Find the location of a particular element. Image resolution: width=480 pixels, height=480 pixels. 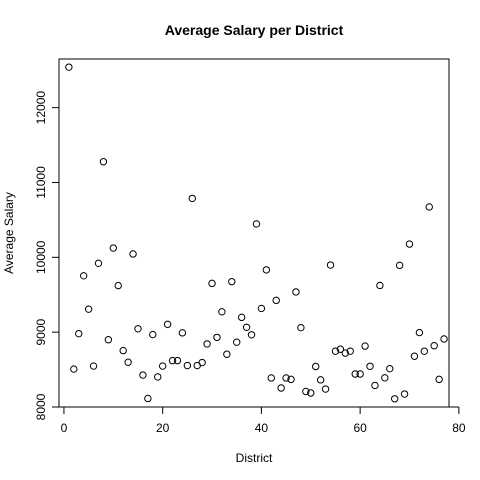

chart-title: Average Salary per District is located at coordinates (254, 30).